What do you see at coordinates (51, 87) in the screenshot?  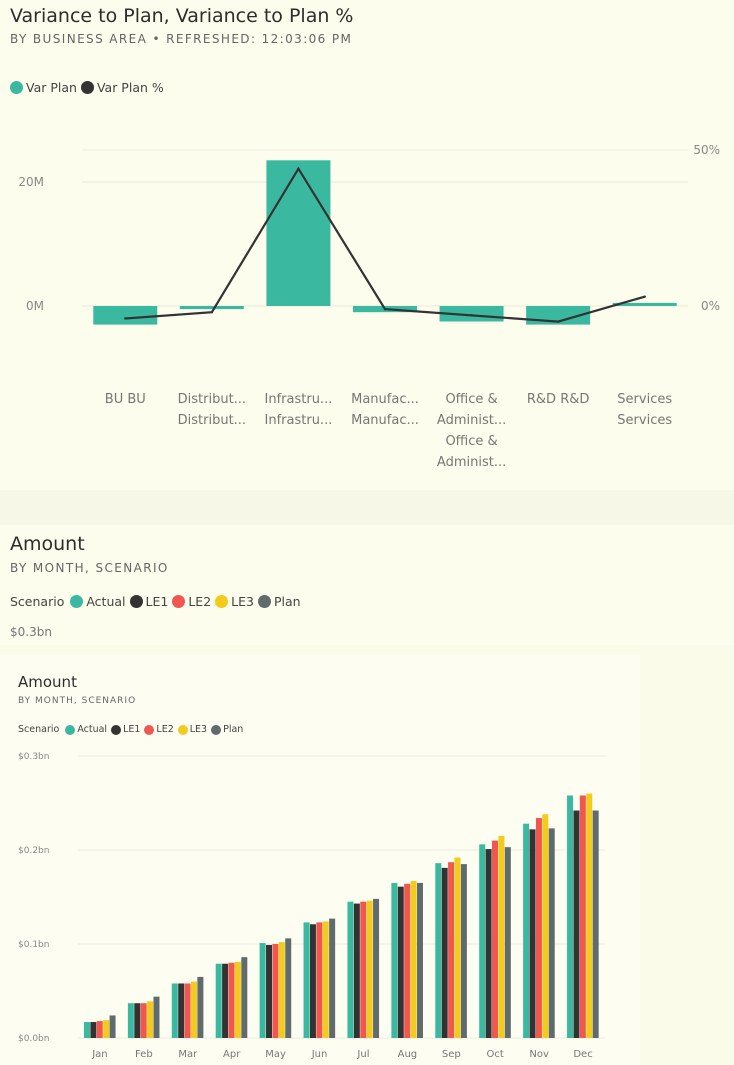 I see `legend-label: Var Plan` at bounding box center [51, 87].